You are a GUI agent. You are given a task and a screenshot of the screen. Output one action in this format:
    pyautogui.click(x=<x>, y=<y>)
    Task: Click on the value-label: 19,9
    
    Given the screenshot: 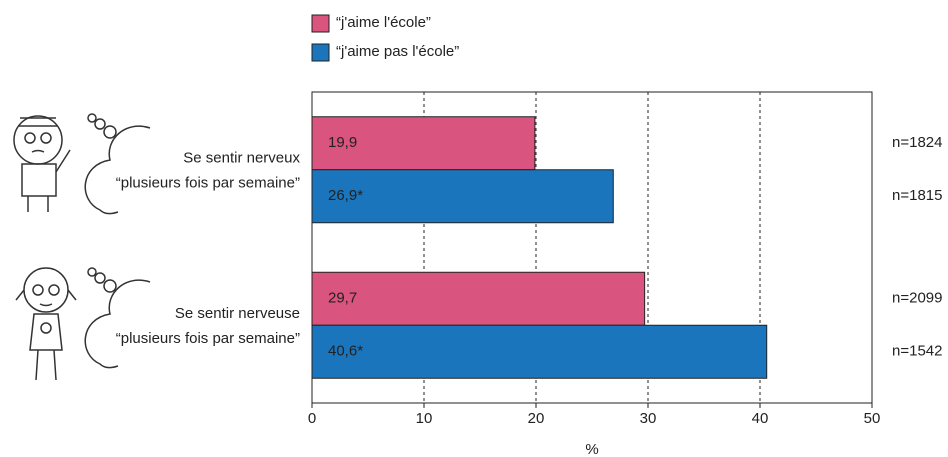 What is the action you would take?
    pyautogui.click(x=342, y=142)
    